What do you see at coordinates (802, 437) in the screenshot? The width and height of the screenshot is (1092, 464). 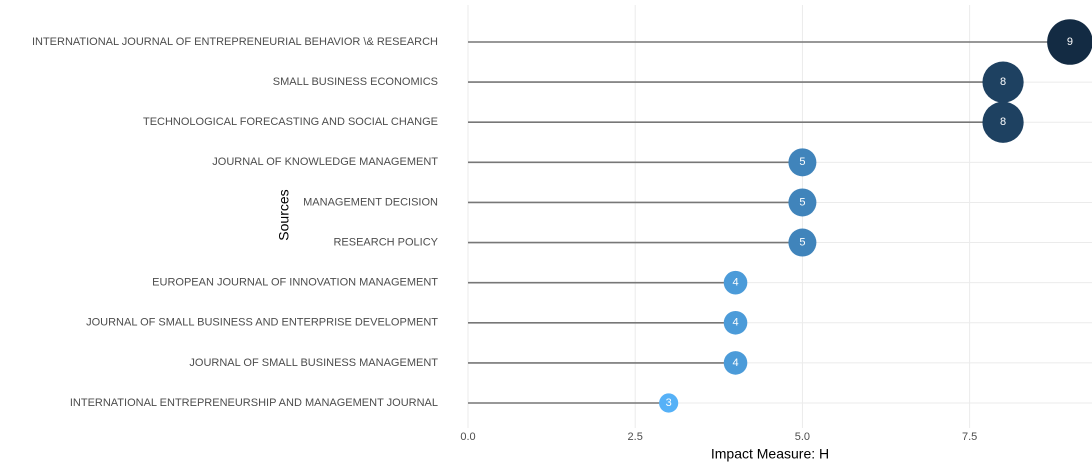 I see `x-tick-label: 5.0` at bounding box center [802, 437].